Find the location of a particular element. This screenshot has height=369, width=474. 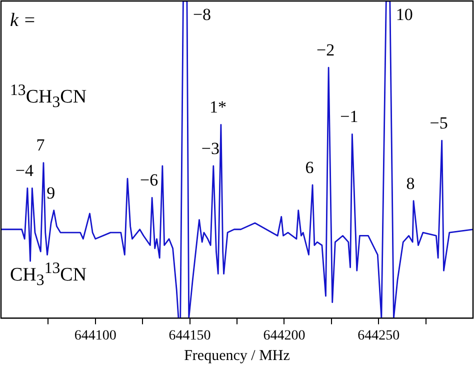

annotation: 1* is located at coordinates (217, 107).